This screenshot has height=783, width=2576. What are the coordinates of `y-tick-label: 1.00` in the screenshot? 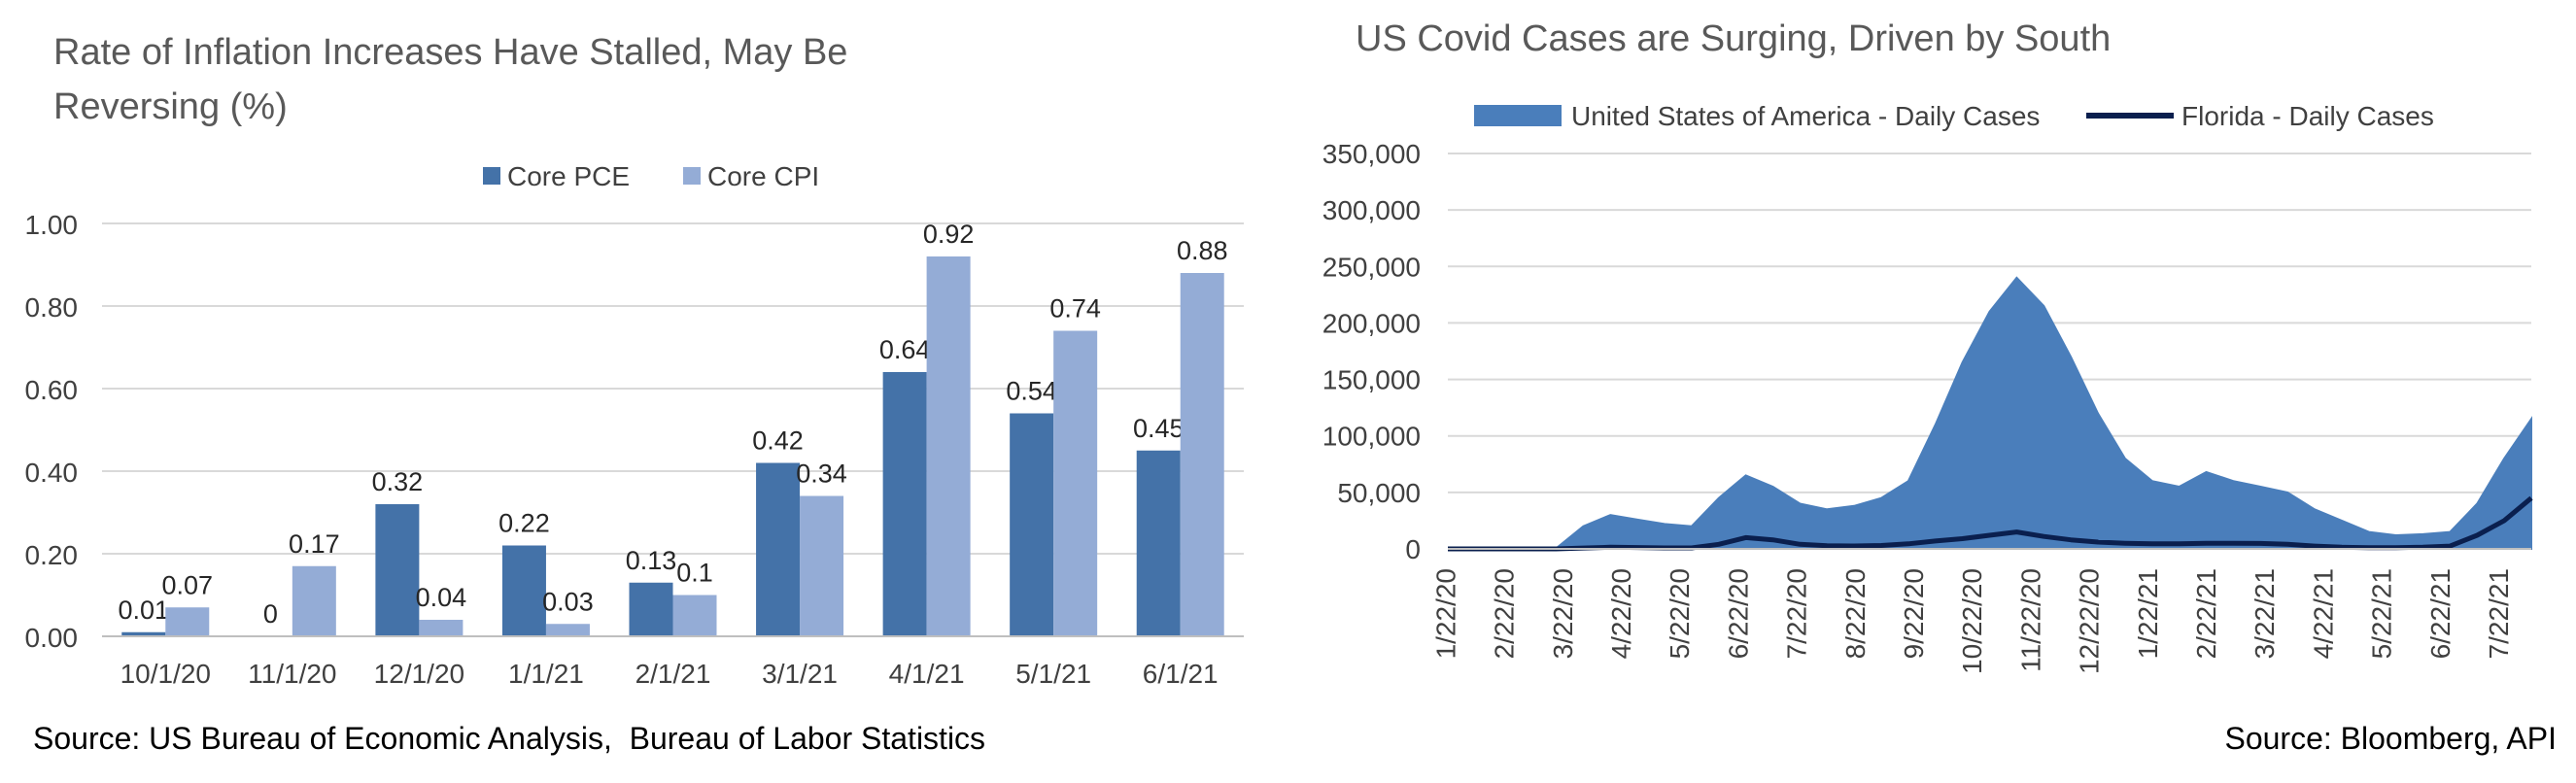 It's located at (52, 225).